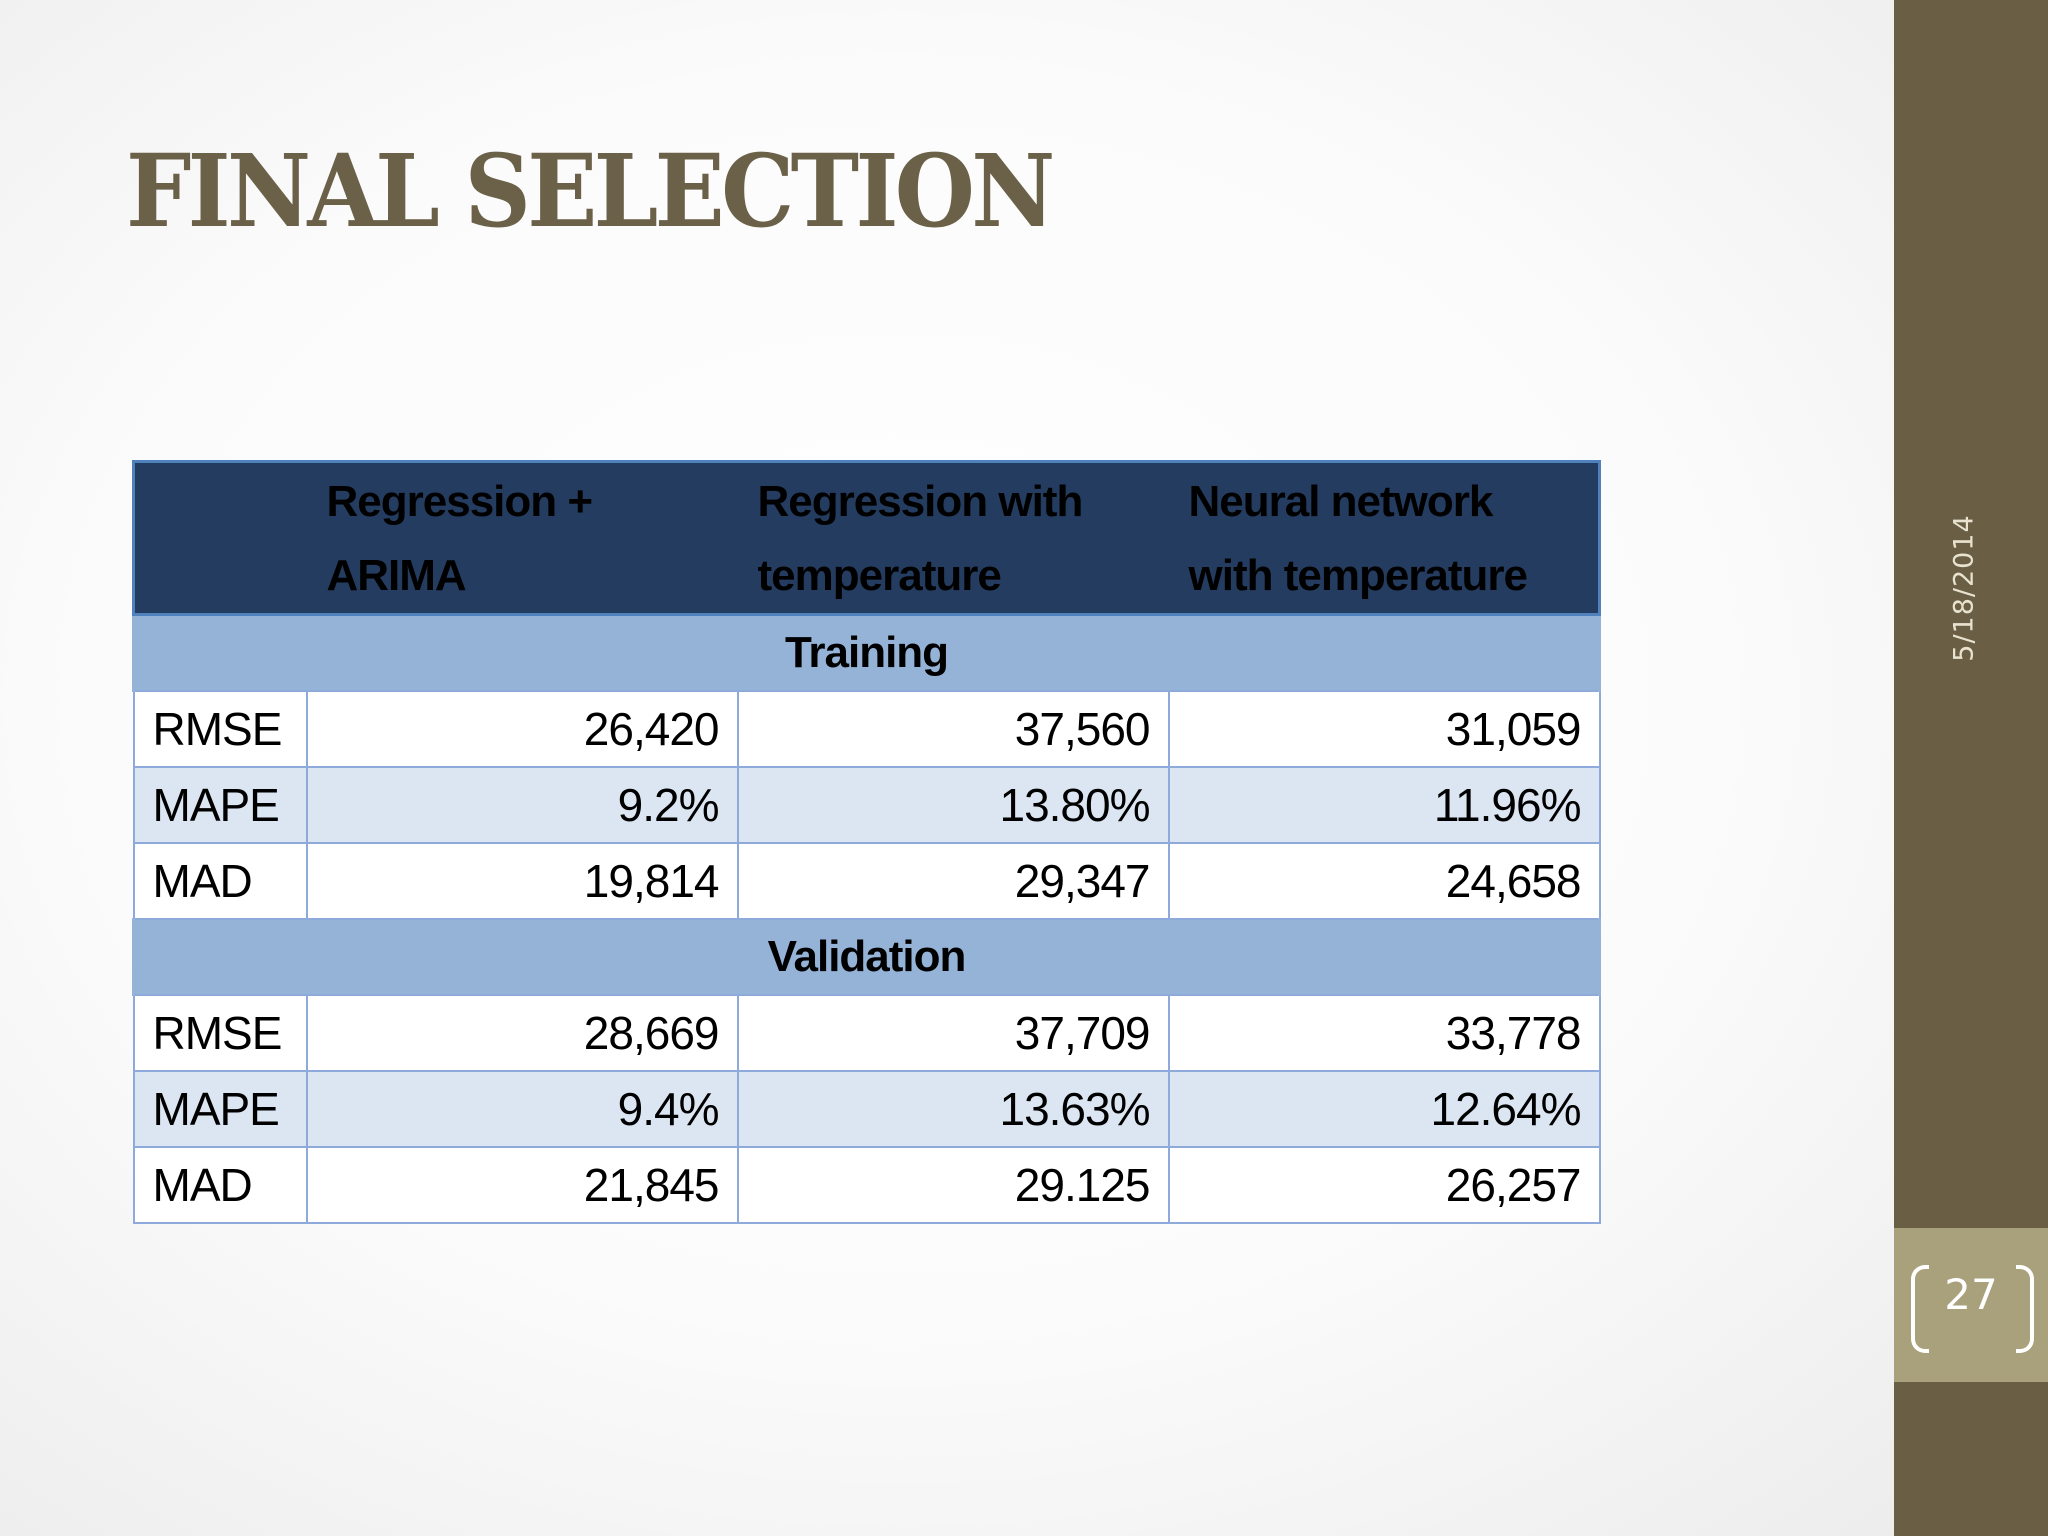 The height and width of the screenshot is (1536, 2048). What do you see at coordinates (1384, 728) in the screenshot?
I see `value-cell: 31,059` at bounding box center [1384, 728].